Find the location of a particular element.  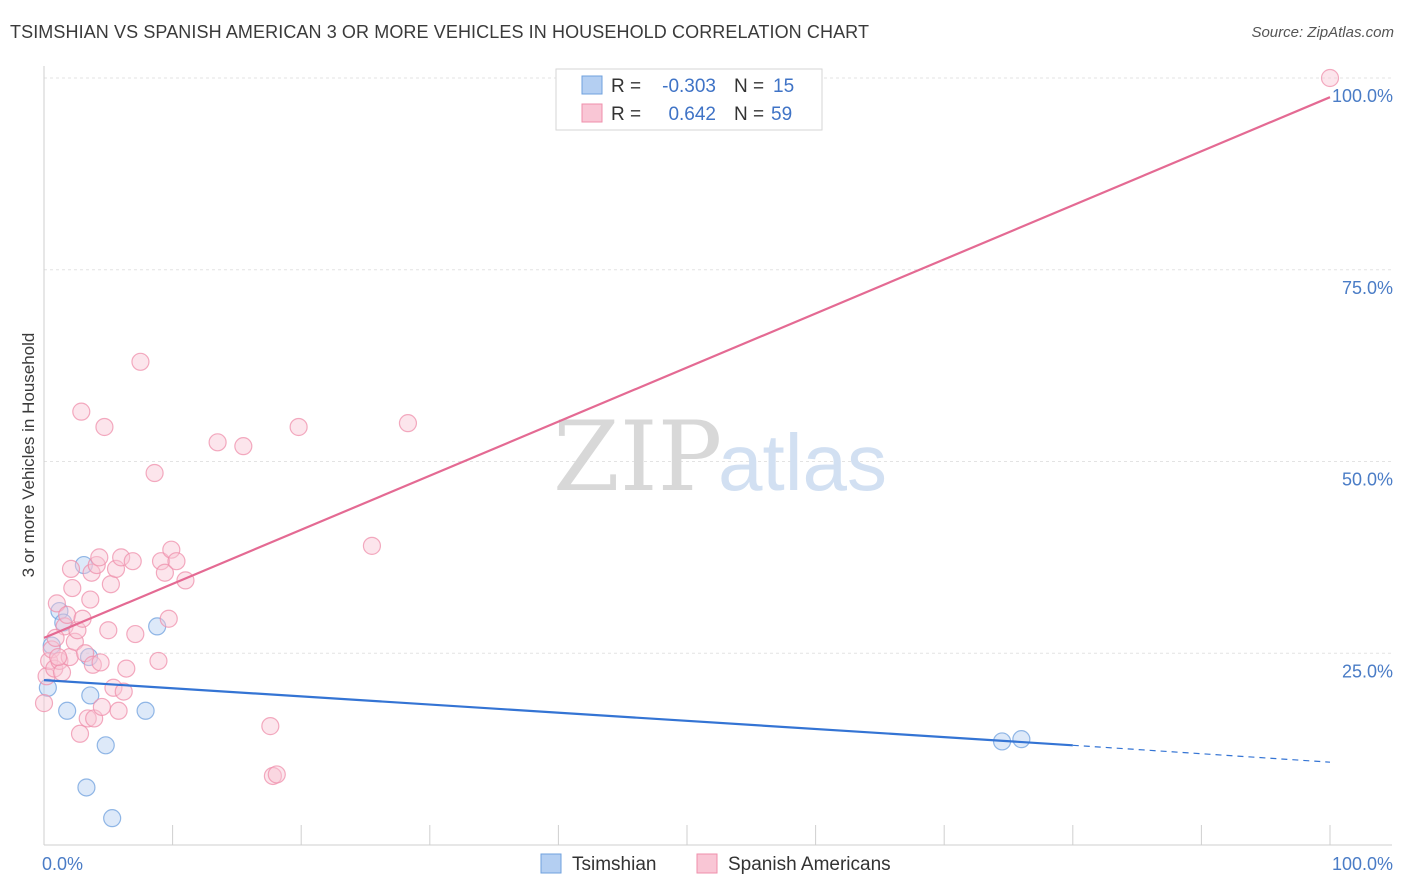

bottom-legend: Tsimshian Spanish Americans is located at coordinates (715, 864).